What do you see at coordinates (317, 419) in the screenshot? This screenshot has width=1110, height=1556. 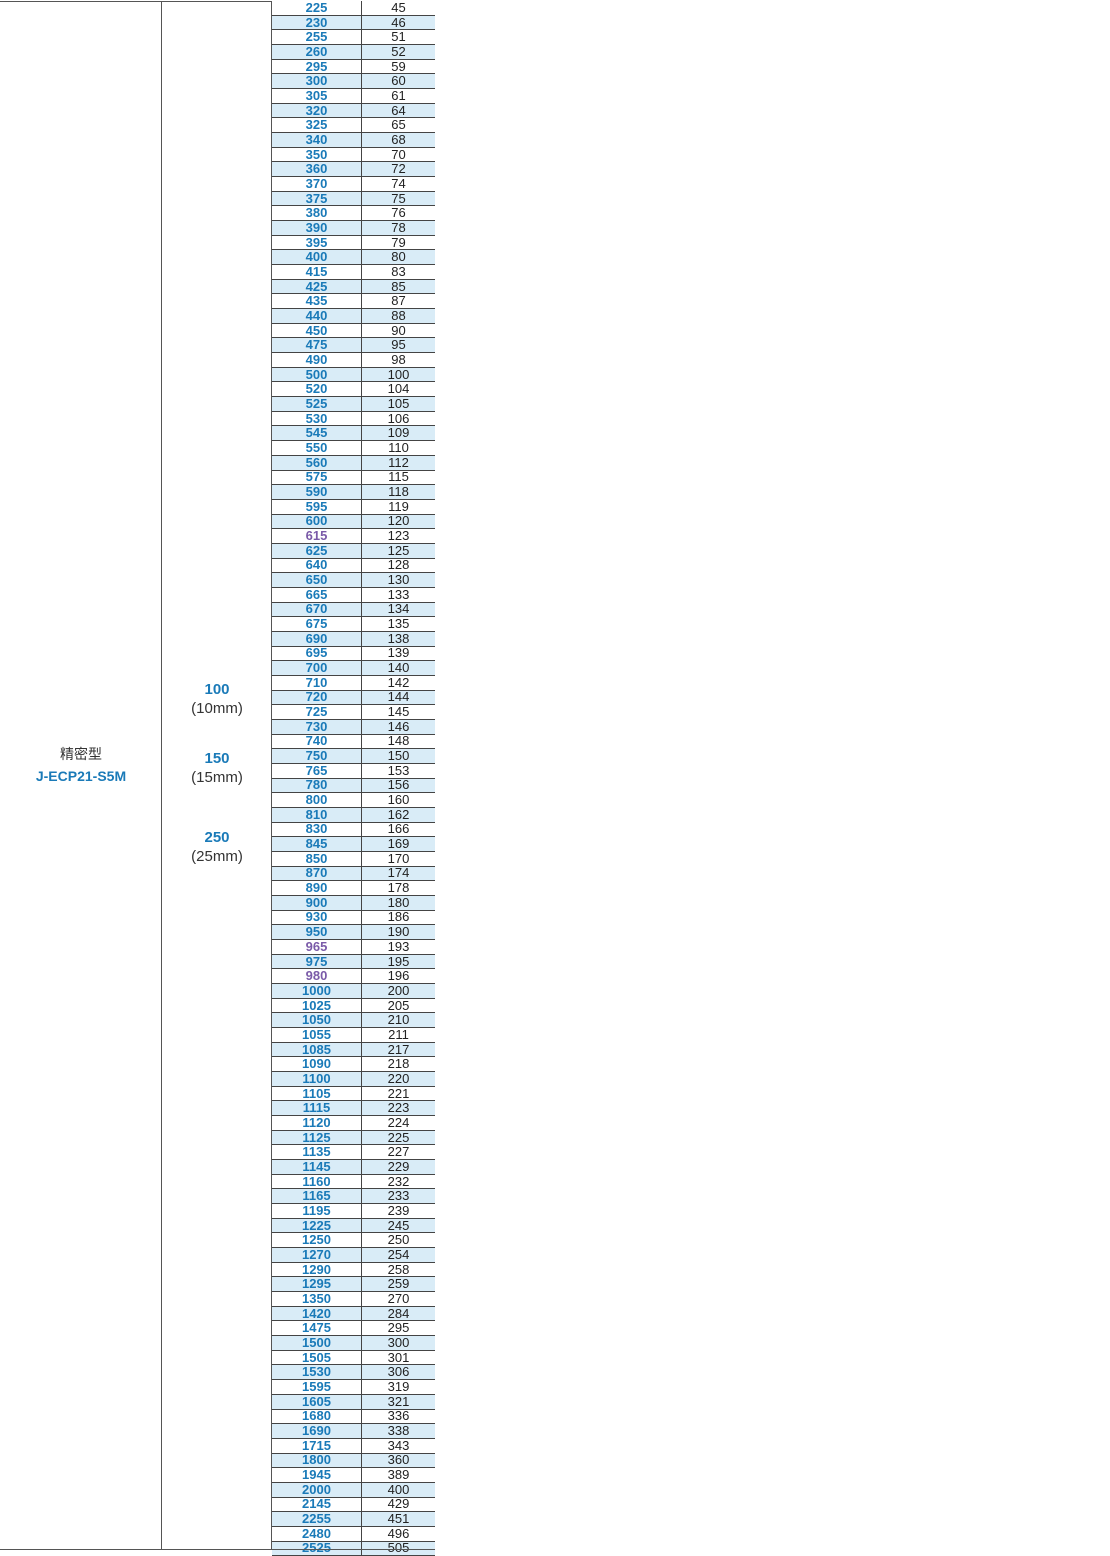 I see `belt-length-cell: 530` at bounding box center [317, 419].